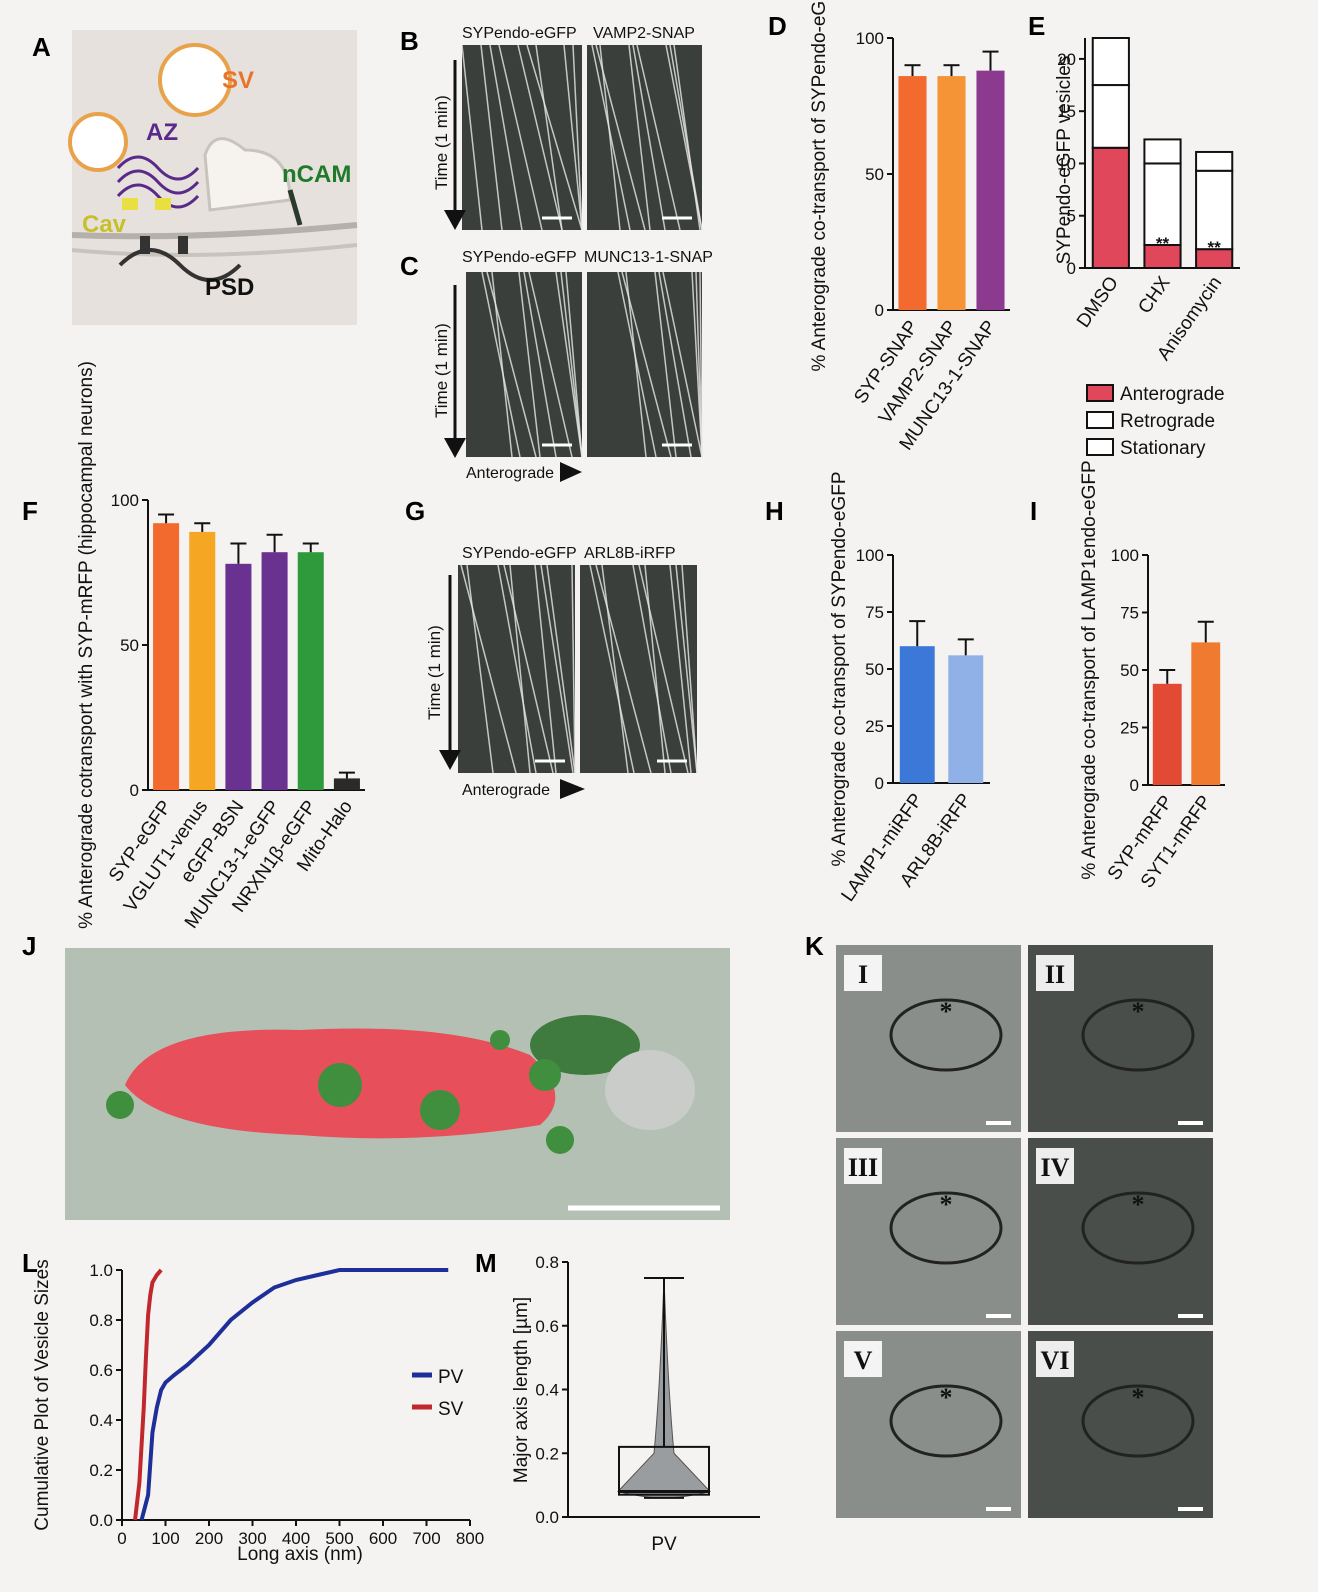  What do you see at coordinates (296, 1538) in the screenshot?
I see `x-tick-label: 400` at bounding box center [296, 1538].